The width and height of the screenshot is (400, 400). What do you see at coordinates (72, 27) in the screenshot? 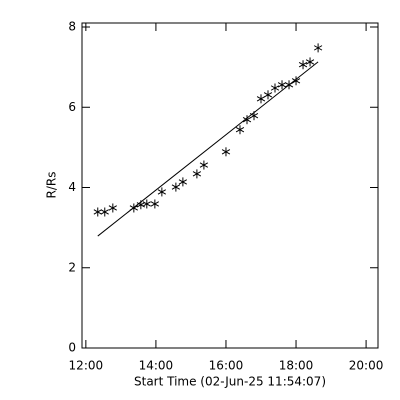
I see `y-tick-label: 8` at bounding box center [72, 27].